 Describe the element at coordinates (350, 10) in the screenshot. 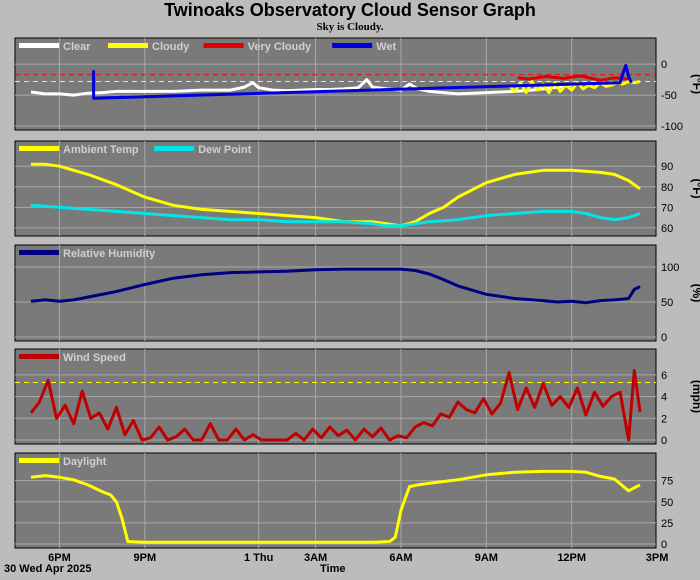

I see `page-title: Twinoaks Observatory Cloud Sensor Graph` at that location.